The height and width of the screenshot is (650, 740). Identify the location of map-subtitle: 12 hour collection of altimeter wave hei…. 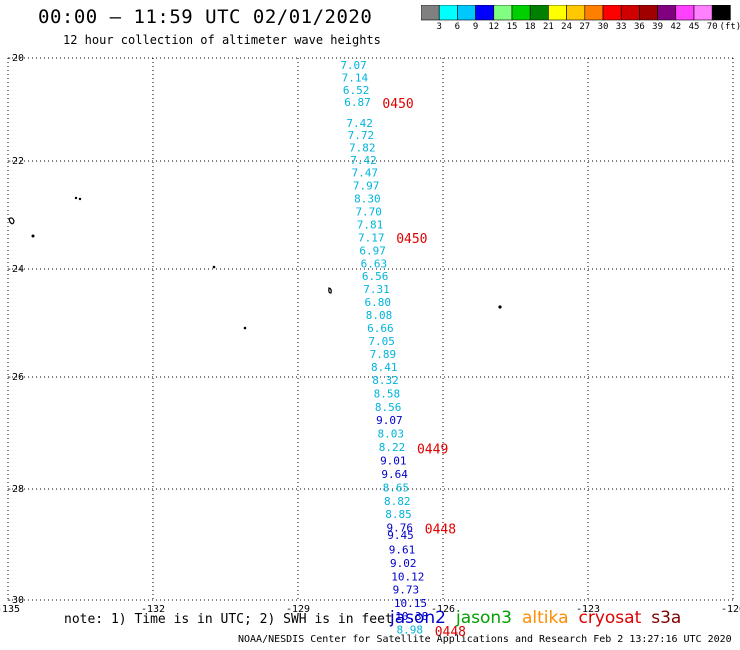
(222, 40).